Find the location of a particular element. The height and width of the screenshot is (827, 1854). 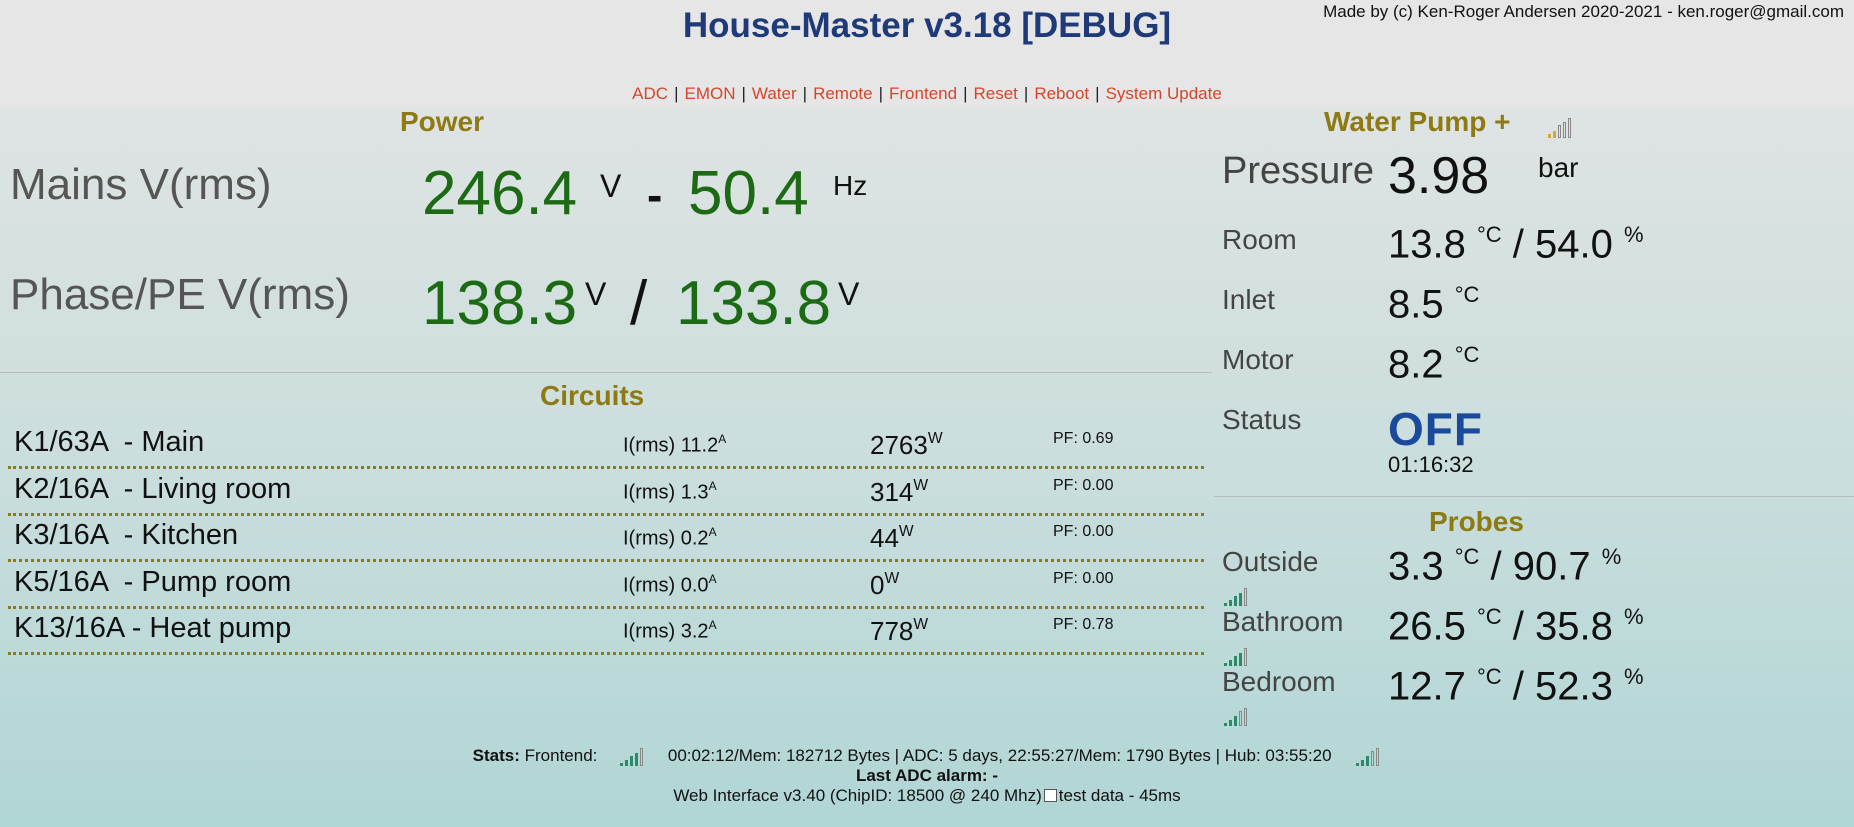

nav-link-emon: EMON is located at coordinates (710, 93).